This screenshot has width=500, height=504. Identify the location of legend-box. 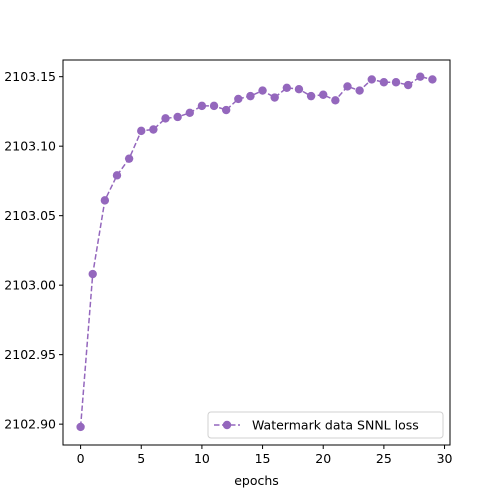
(325, 425).